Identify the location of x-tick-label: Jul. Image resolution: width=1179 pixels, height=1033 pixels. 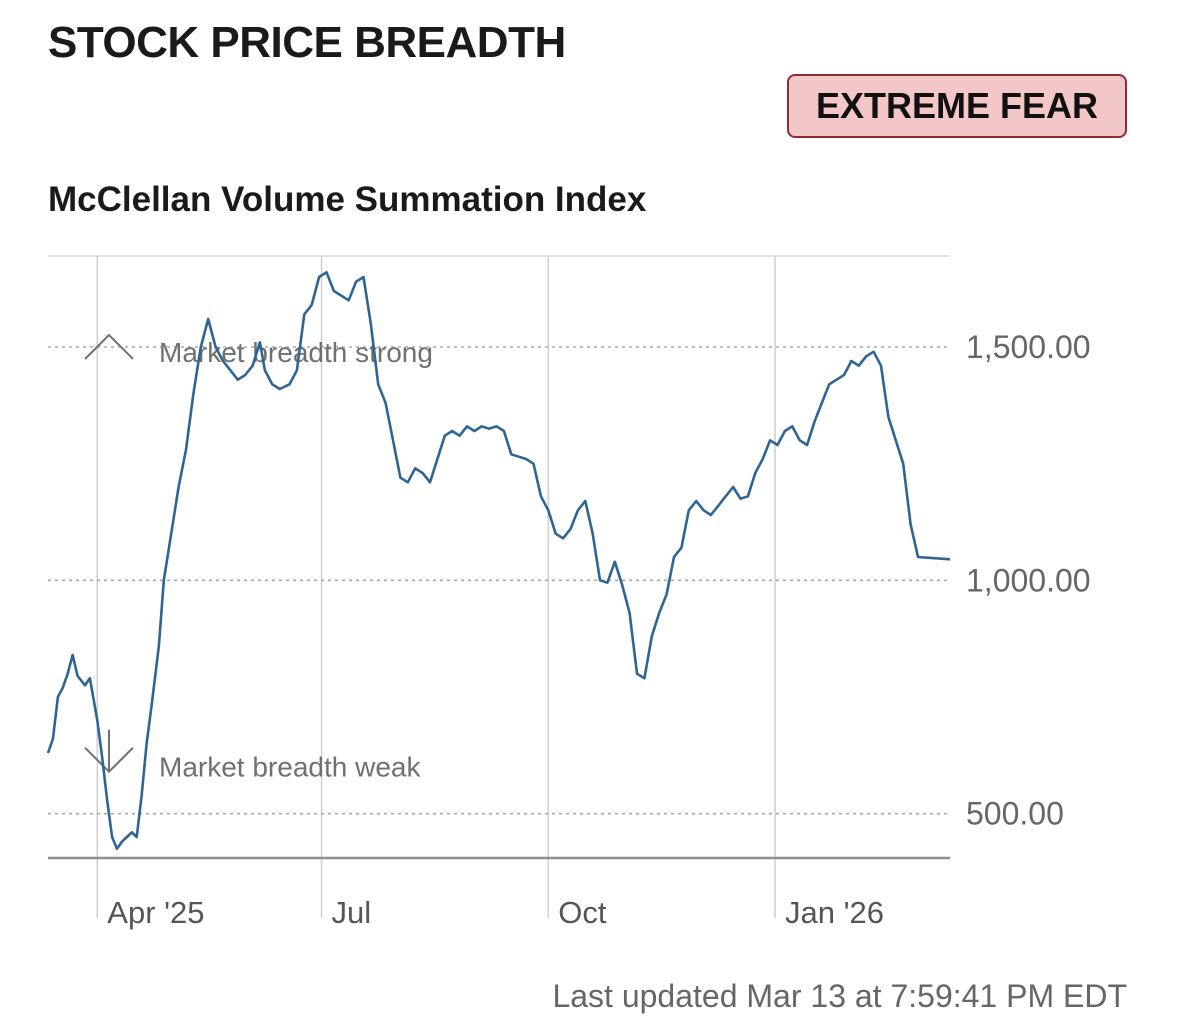
(352, 912).